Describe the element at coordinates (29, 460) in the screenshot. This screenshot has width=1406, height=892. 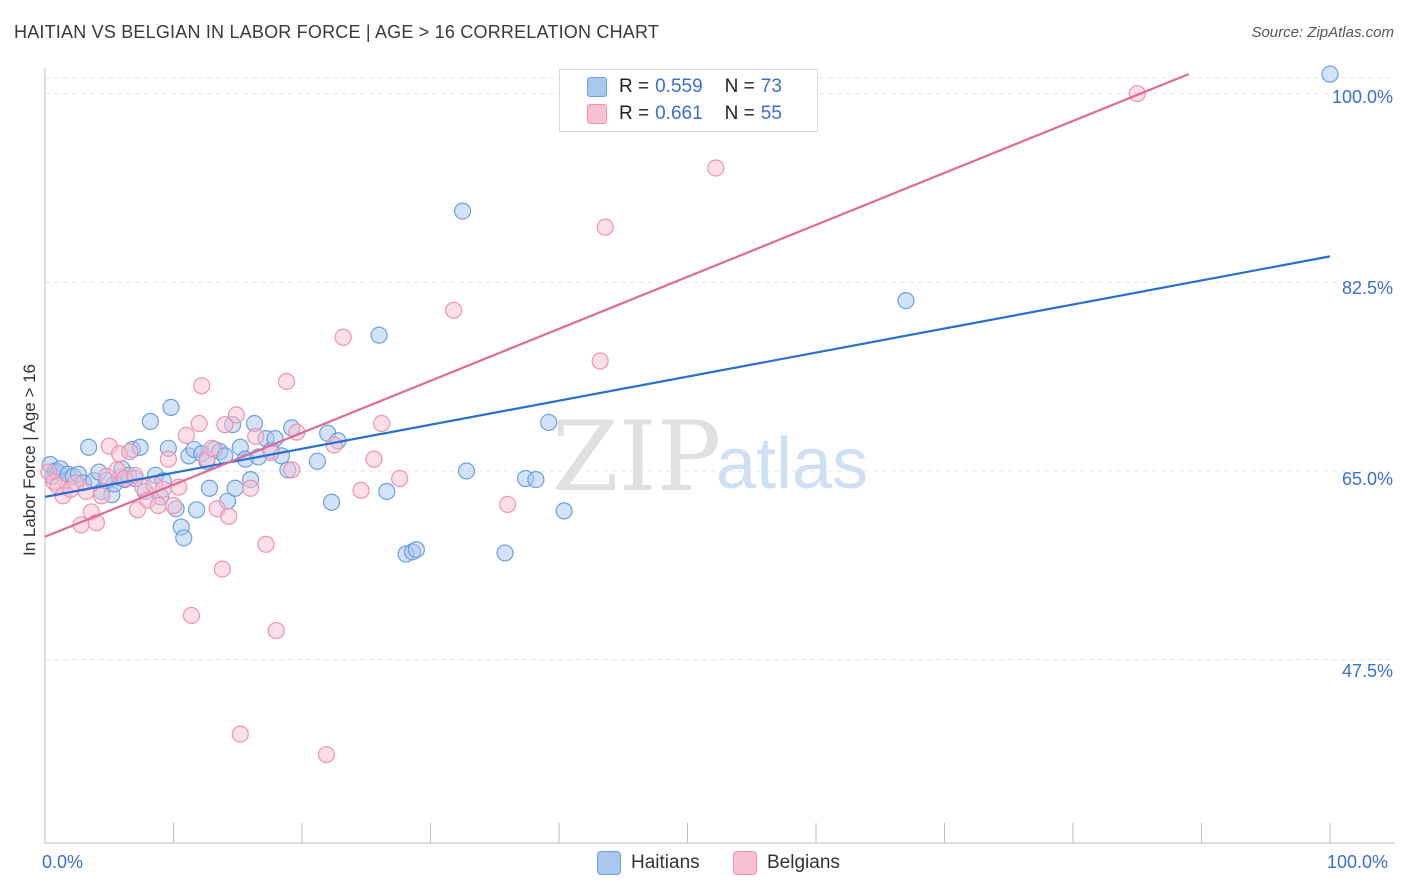
I see `y-axis-title: In Labor Force | Age > 16` at that location.